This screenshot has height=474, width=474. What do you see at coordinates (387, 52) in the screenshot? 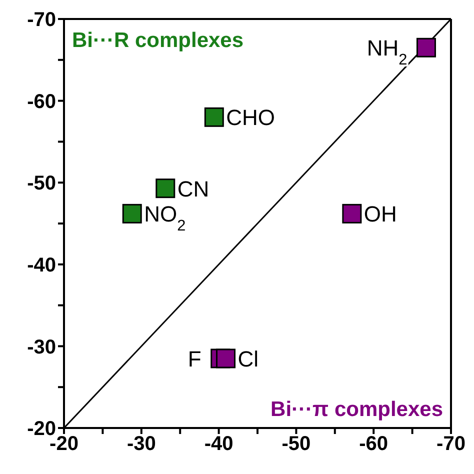
I see `annotation: NH$_{2}$` at bounding box center [387, 52].